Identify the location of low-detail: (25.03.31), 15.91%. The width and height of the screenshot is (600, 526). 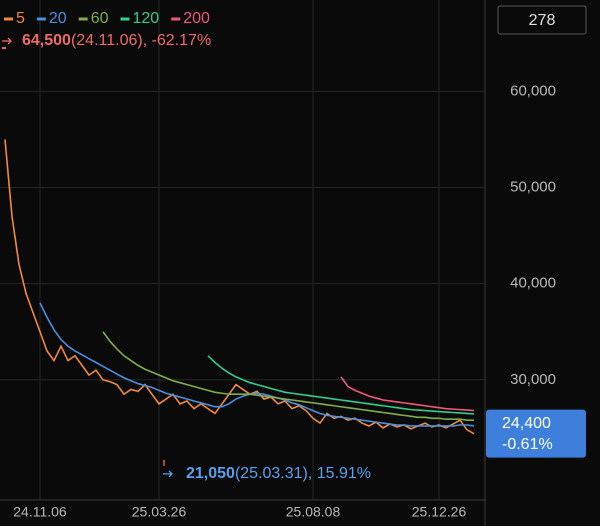
(303, 473).